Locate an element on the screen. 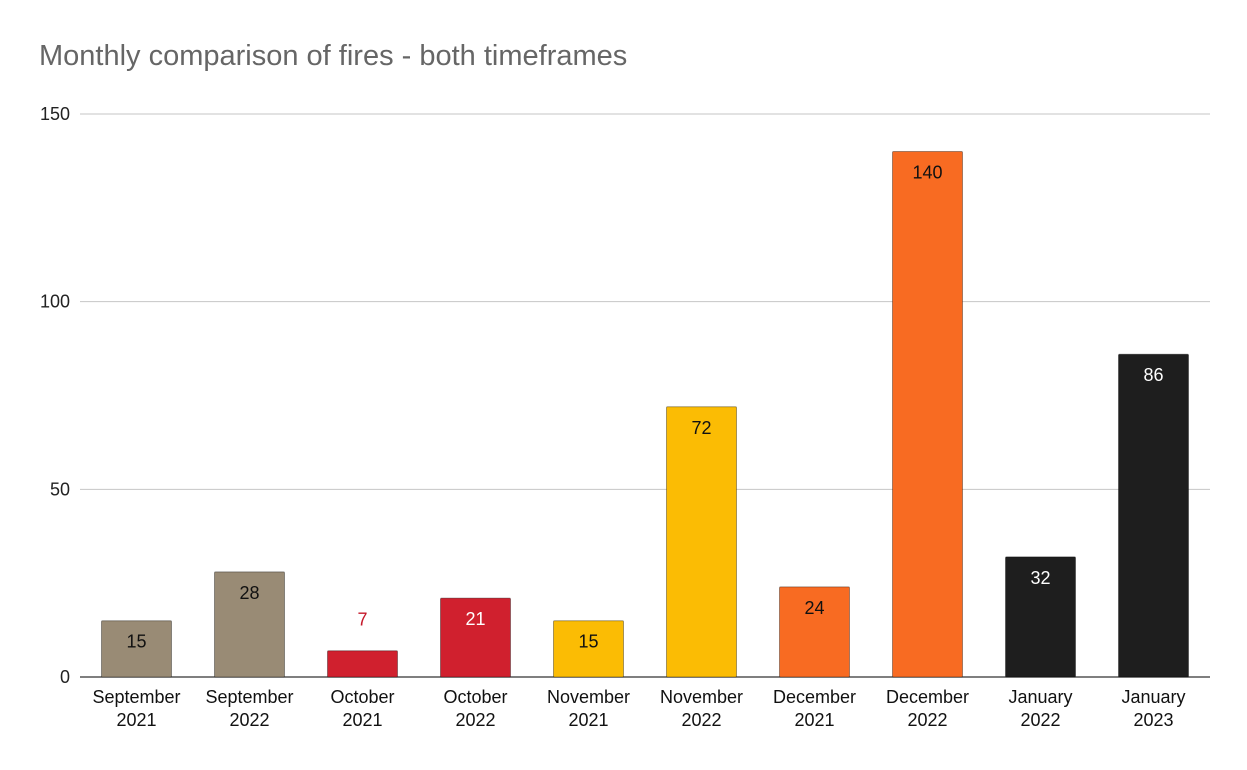 The image size is (1247, 770). x-tick-label: September 2021 is located at coordinates (136, 708).